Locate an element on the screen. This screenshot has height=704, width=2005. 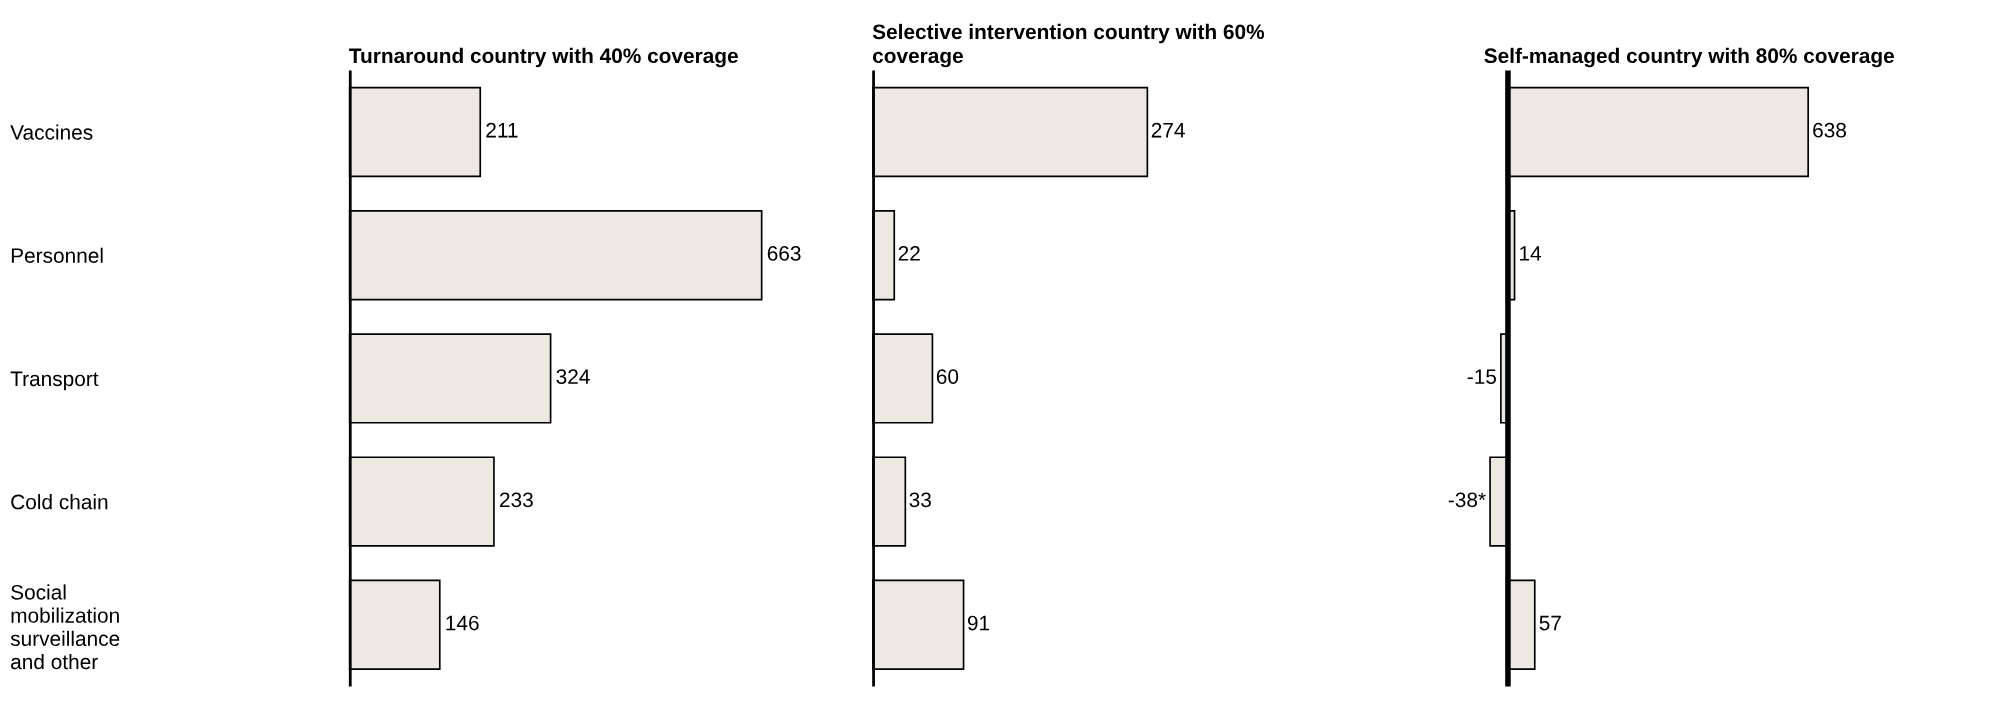
chart-title: Turnaround country with 40% coverage is located at coordinates (543, 57).